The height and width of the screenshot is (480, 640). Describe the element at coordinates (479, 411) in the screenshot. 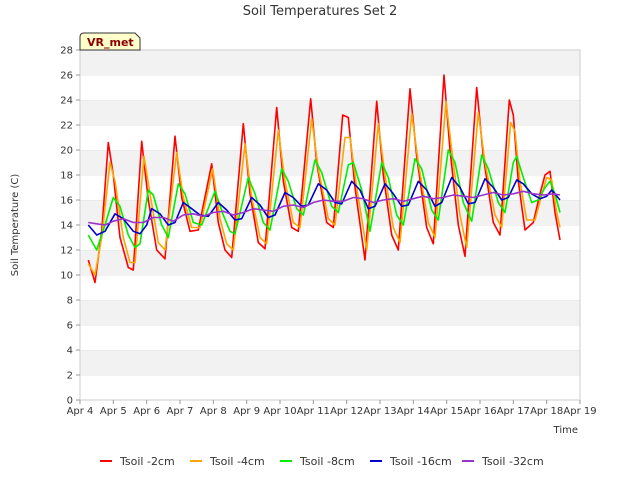

I see `x-tick-label: Apr 16` at that location.